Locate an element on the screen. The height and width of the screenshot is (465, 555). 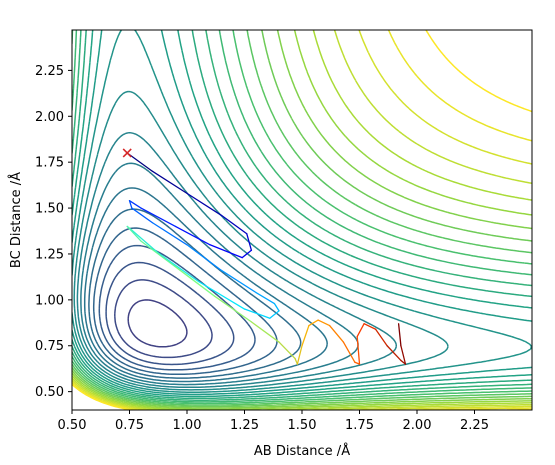
y-tick-label: 1.75 is located at coordinates (49, 163).